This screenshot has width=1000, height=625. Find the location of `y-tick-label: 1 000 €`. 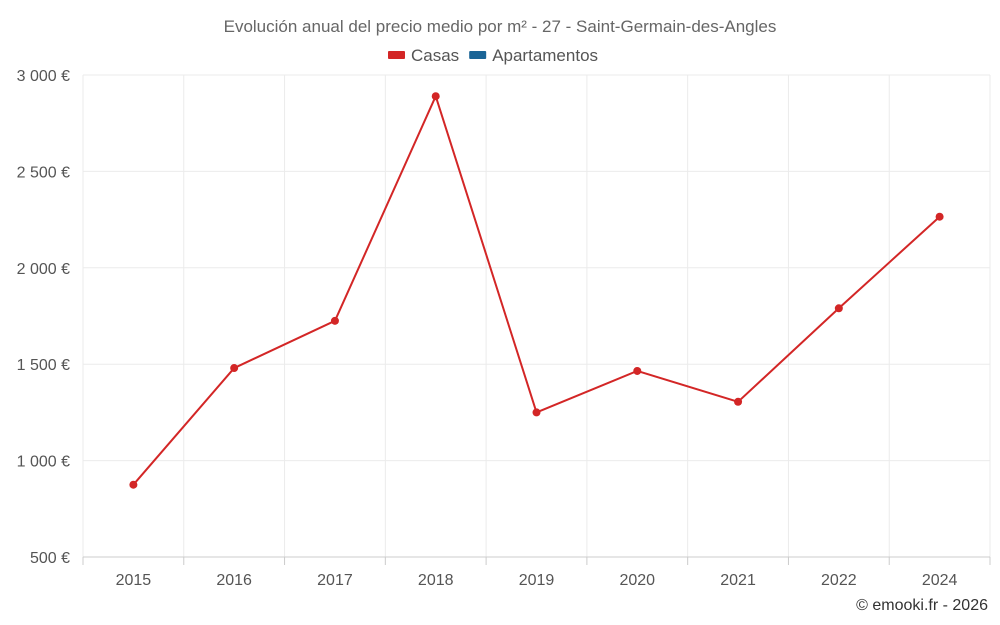

y-tick-label: 1 000 € is located at coordinates (43, 462).